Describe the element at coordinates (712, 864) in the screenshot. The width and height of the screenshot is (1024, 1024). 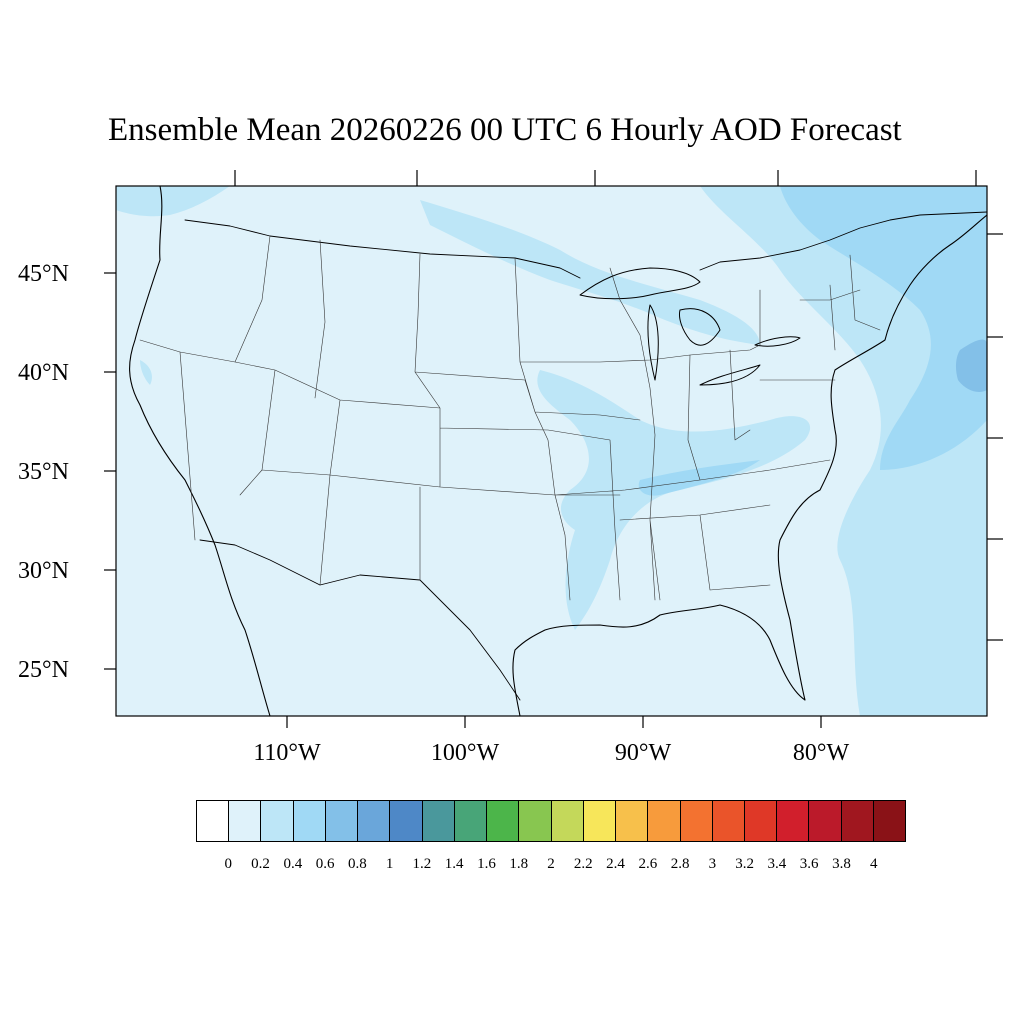
I see `colorbar-label: 3` at that location.